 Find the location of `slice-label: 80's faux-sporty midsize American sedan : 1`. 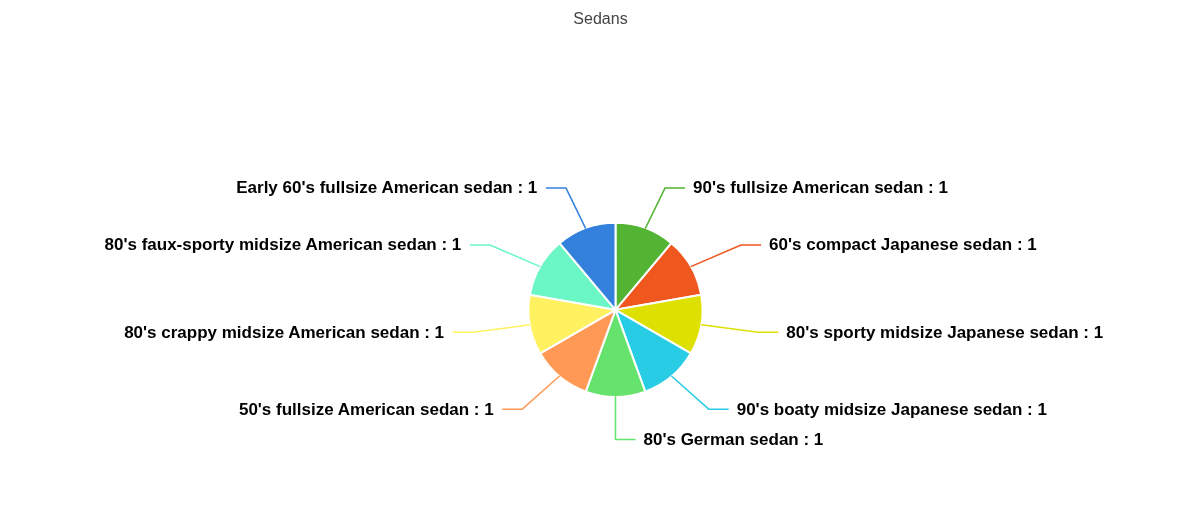

slice-label: 80's faux-sporty midsize American sedan : 1 is located at coordinates (283, 245).